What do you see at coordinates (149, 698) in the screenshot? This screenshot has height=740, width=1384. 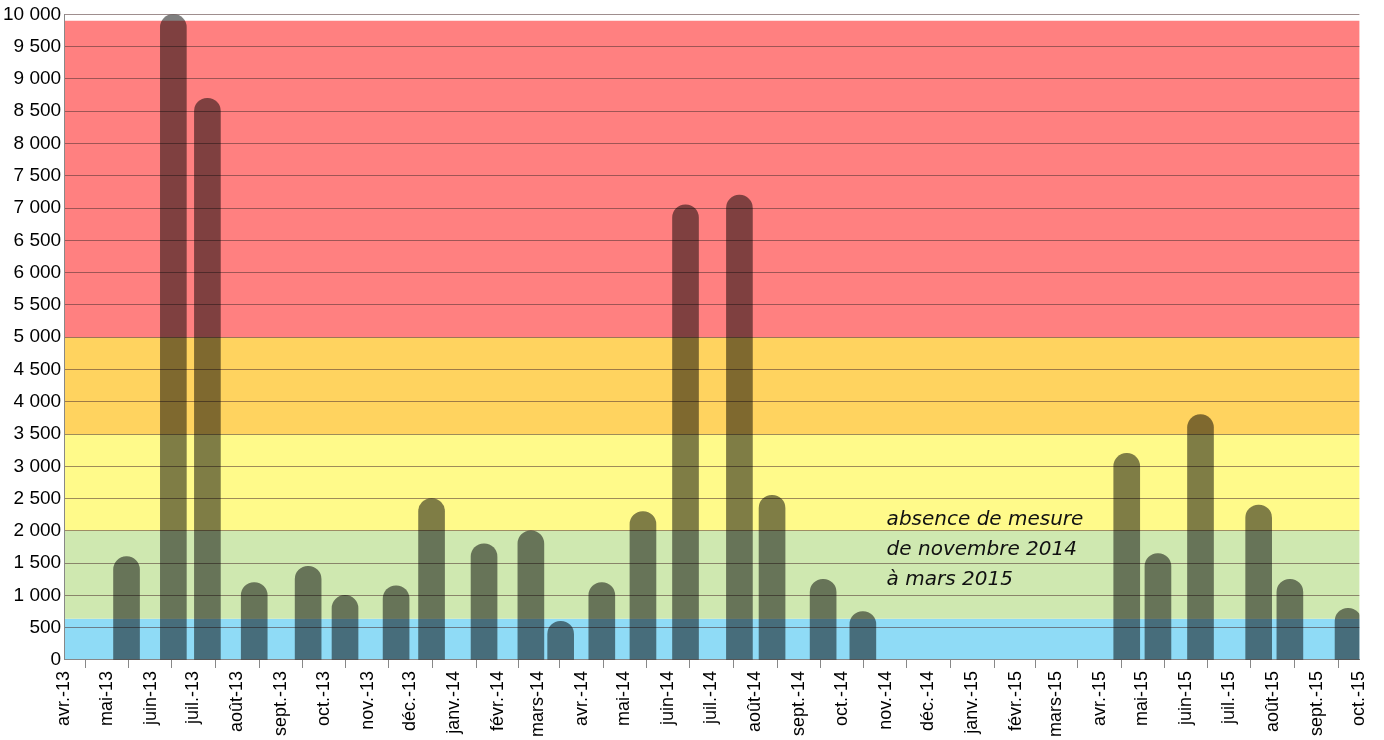 I see `x-tick-label: juin-13` at bounding box center [149, 698].